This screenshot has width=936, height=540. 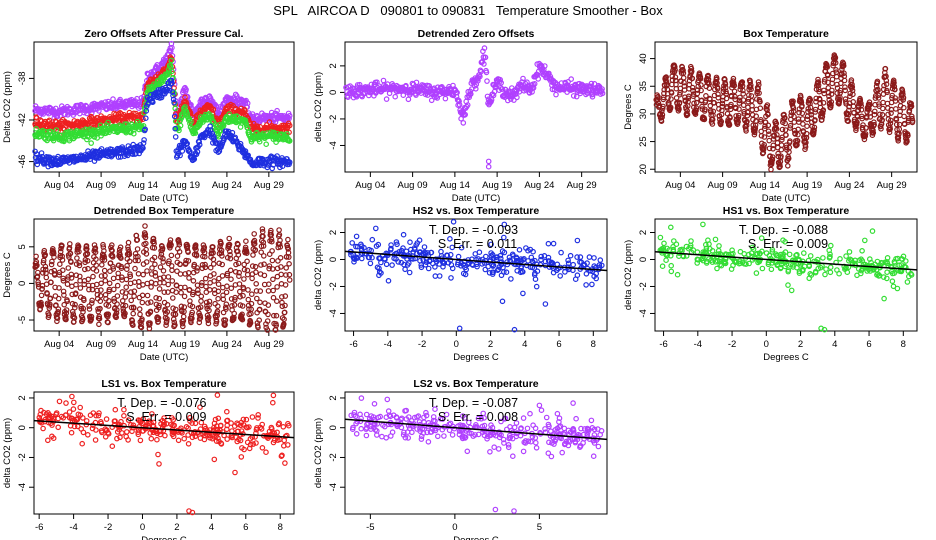 What do you see at coordinates (643, 58) in the screenshot?
I see `y-tick-label: 40` at bounding box center [643, 58].